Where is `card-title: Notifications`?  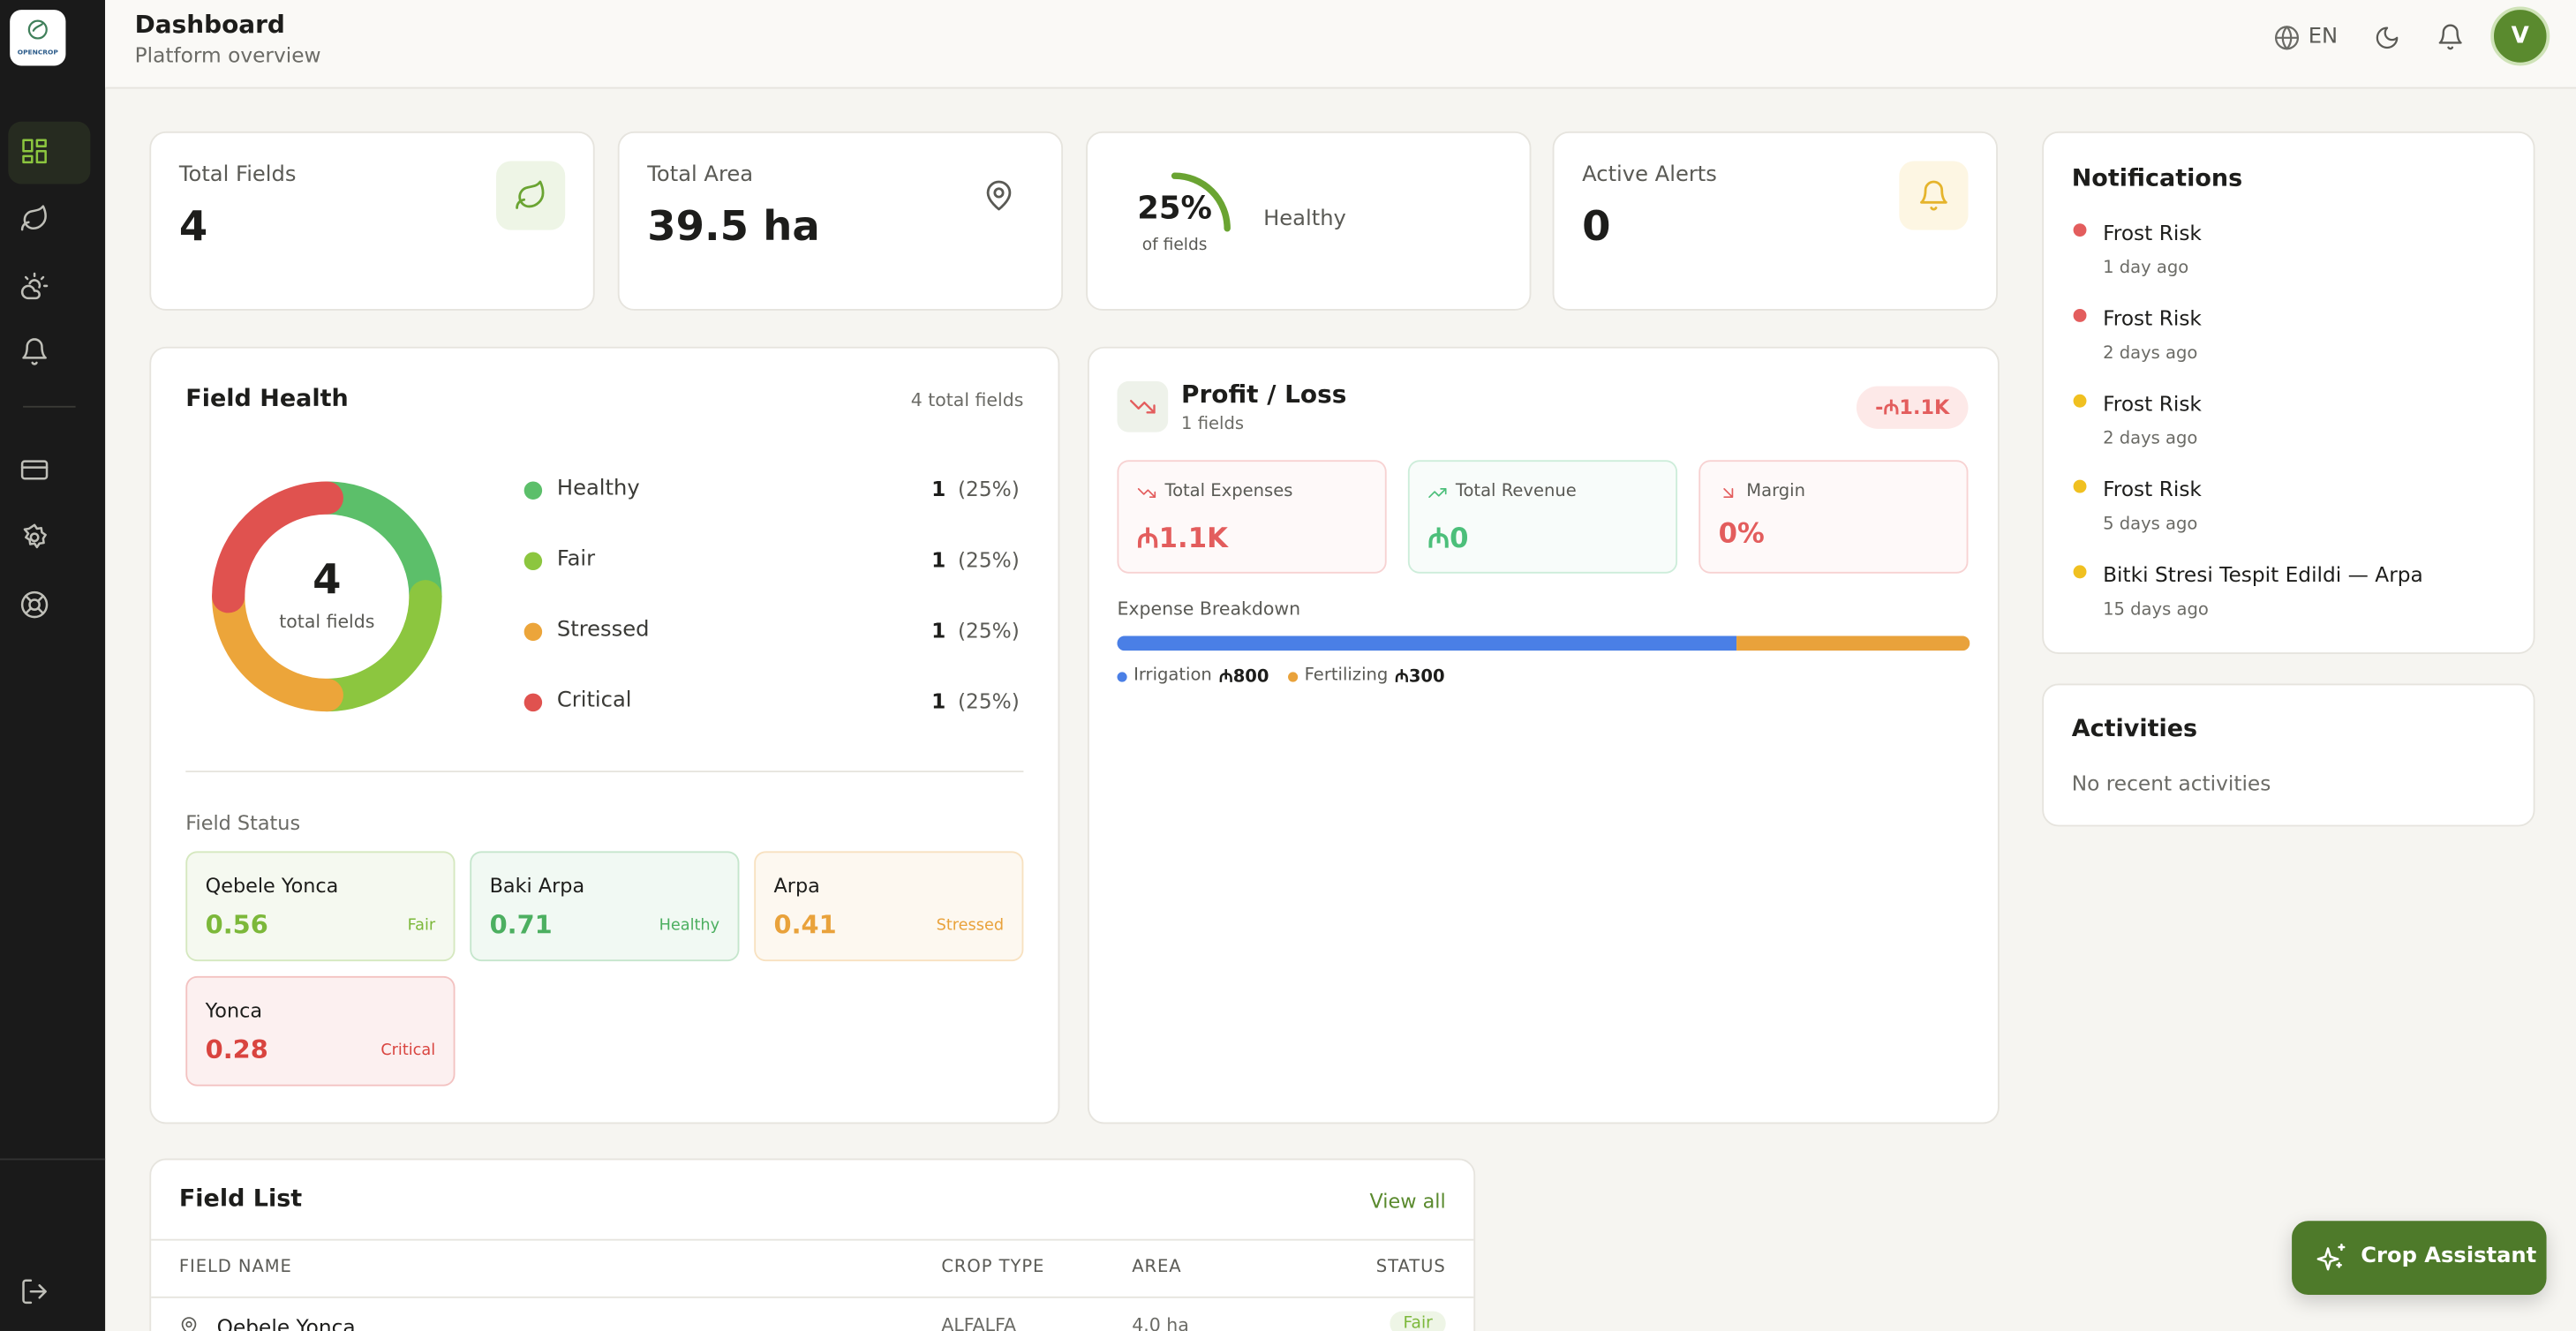
card-title: Notifications is located at coordinates (2157, 179).